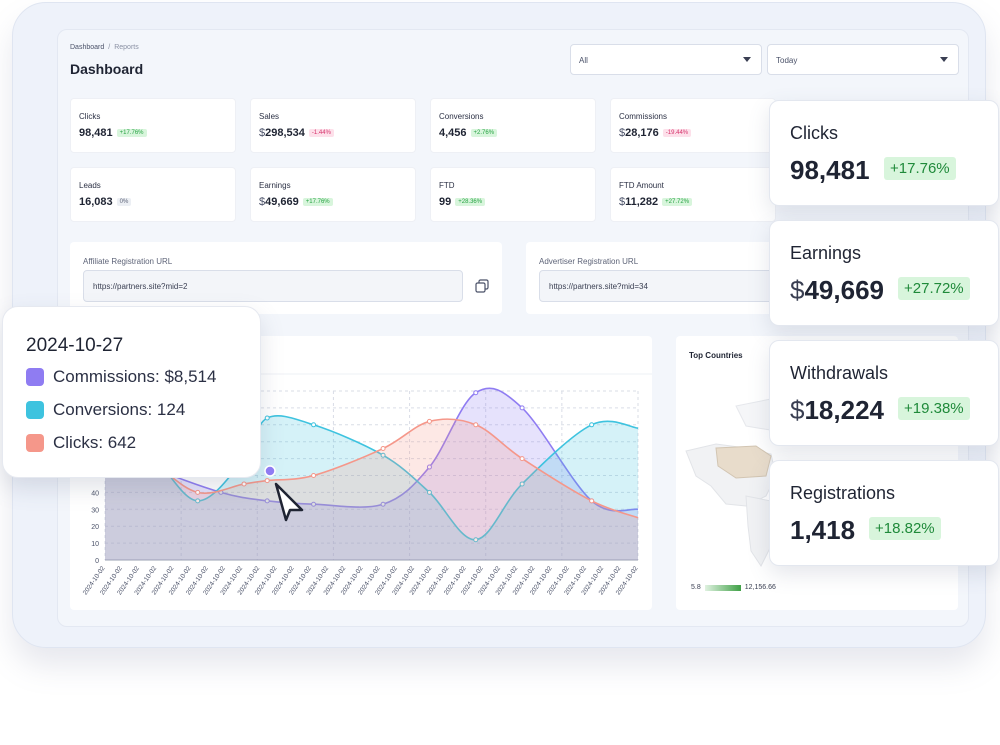 The image size is (1000, 745). What do you see at coordinates (643, 116) in the screenshot?
I see `stat-label: Commissions` at bounding box center [643, 116].